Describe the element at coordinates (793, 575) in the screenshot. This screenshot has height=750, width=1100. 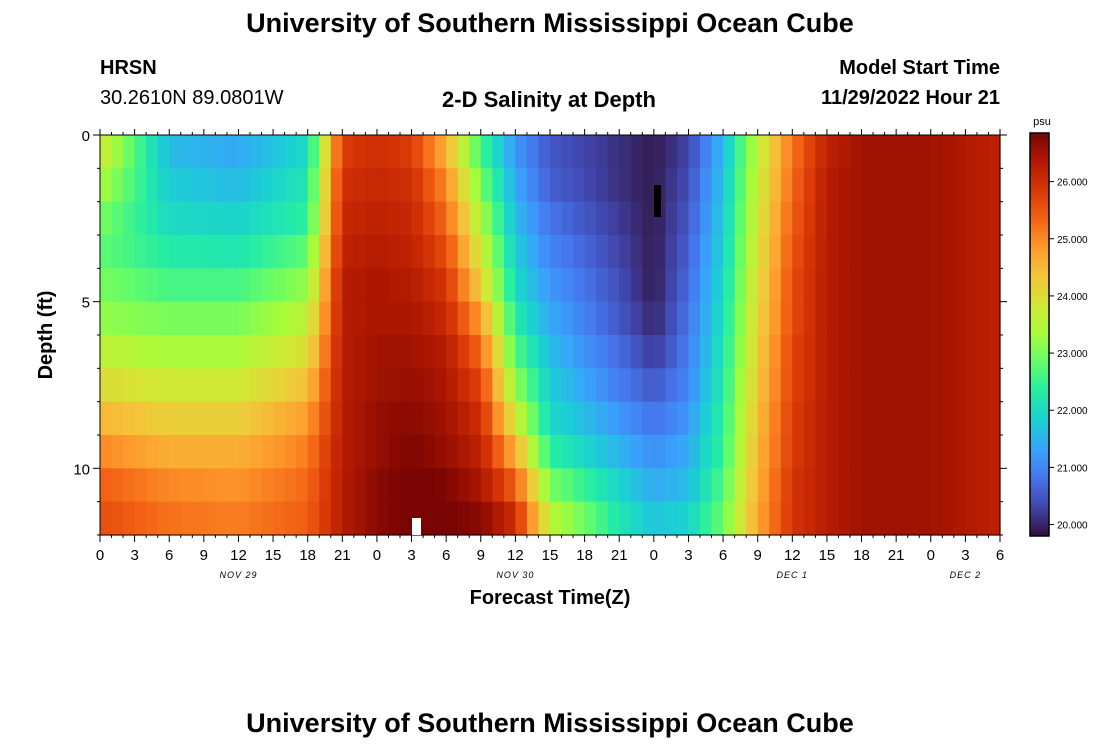
I see `date-label: DEC 1` at that location.